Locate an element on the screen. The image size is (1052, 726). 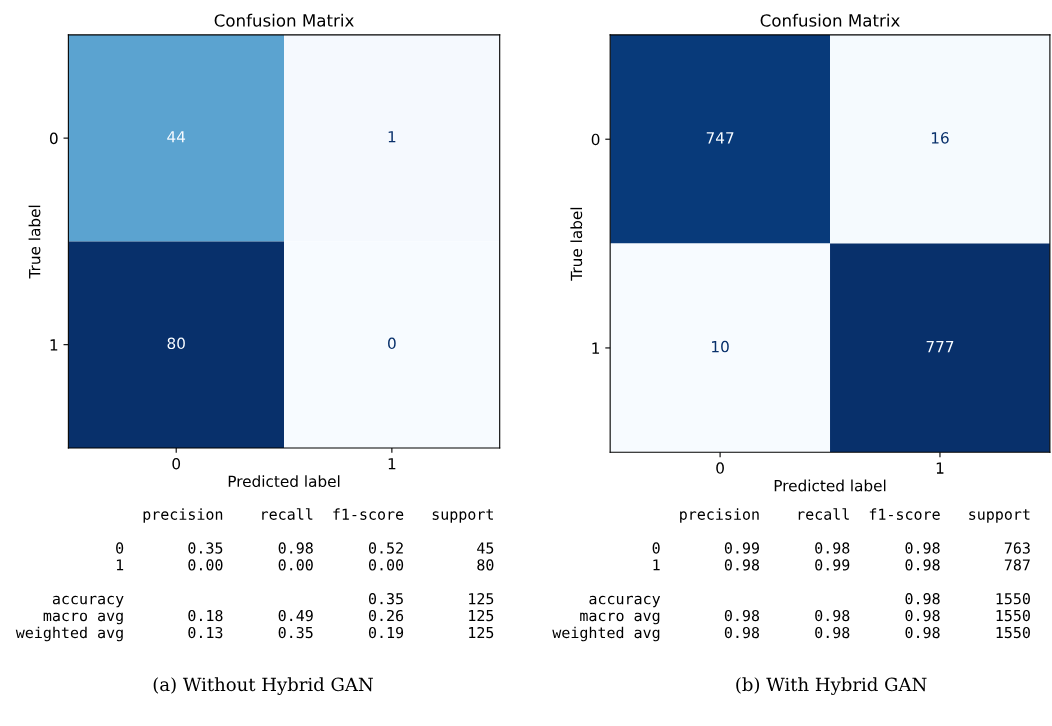
data-label: 80 is located at coordinates (176, 343).